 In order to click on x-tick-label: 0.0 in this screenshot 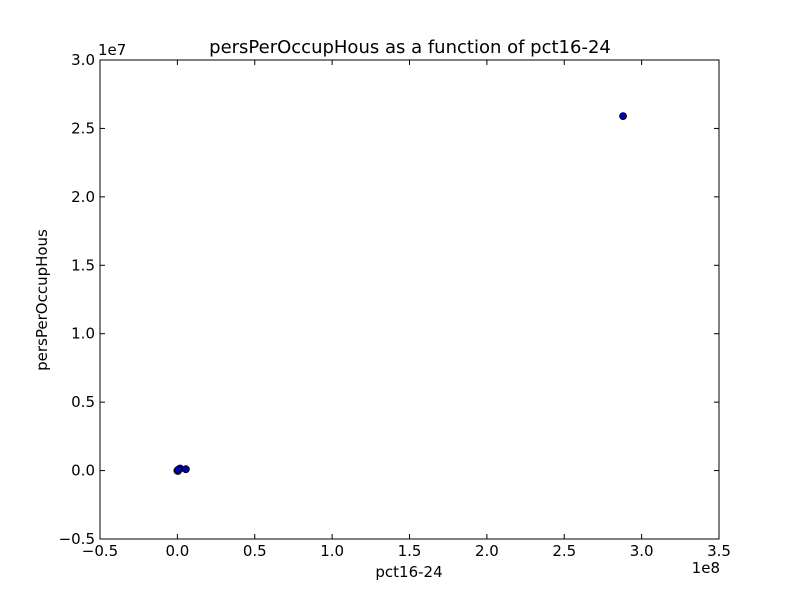, I will do `click(177, 551)`.